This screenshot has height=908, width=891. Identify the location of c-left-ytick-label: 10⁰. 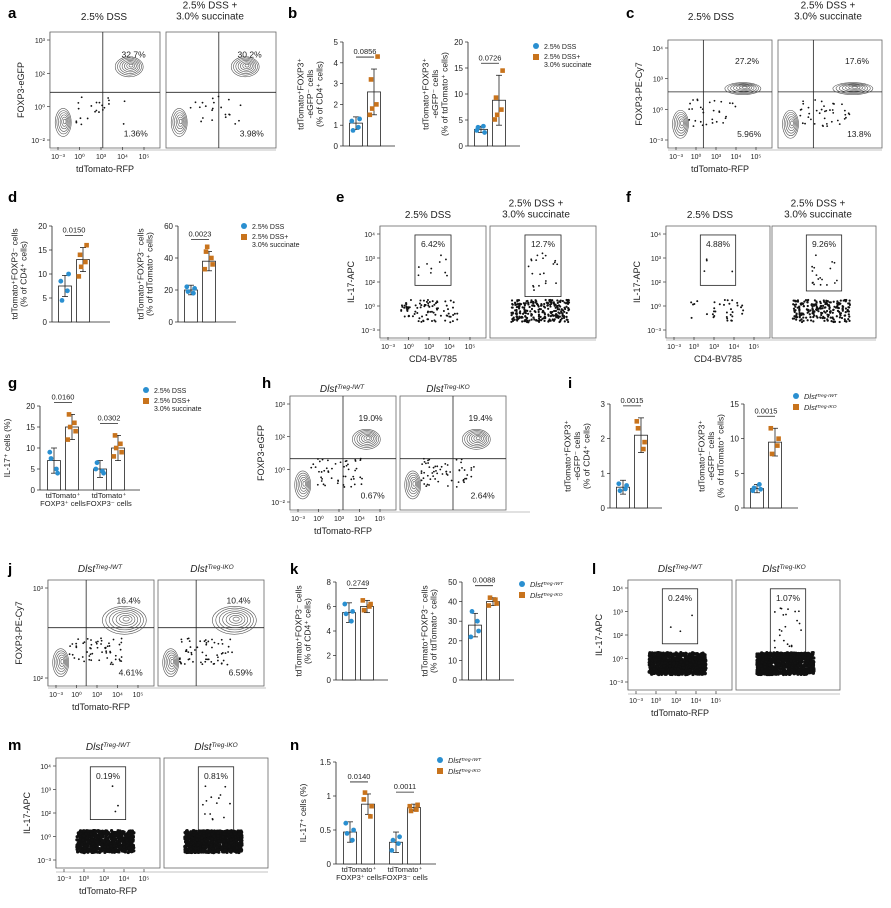
(657, 110).